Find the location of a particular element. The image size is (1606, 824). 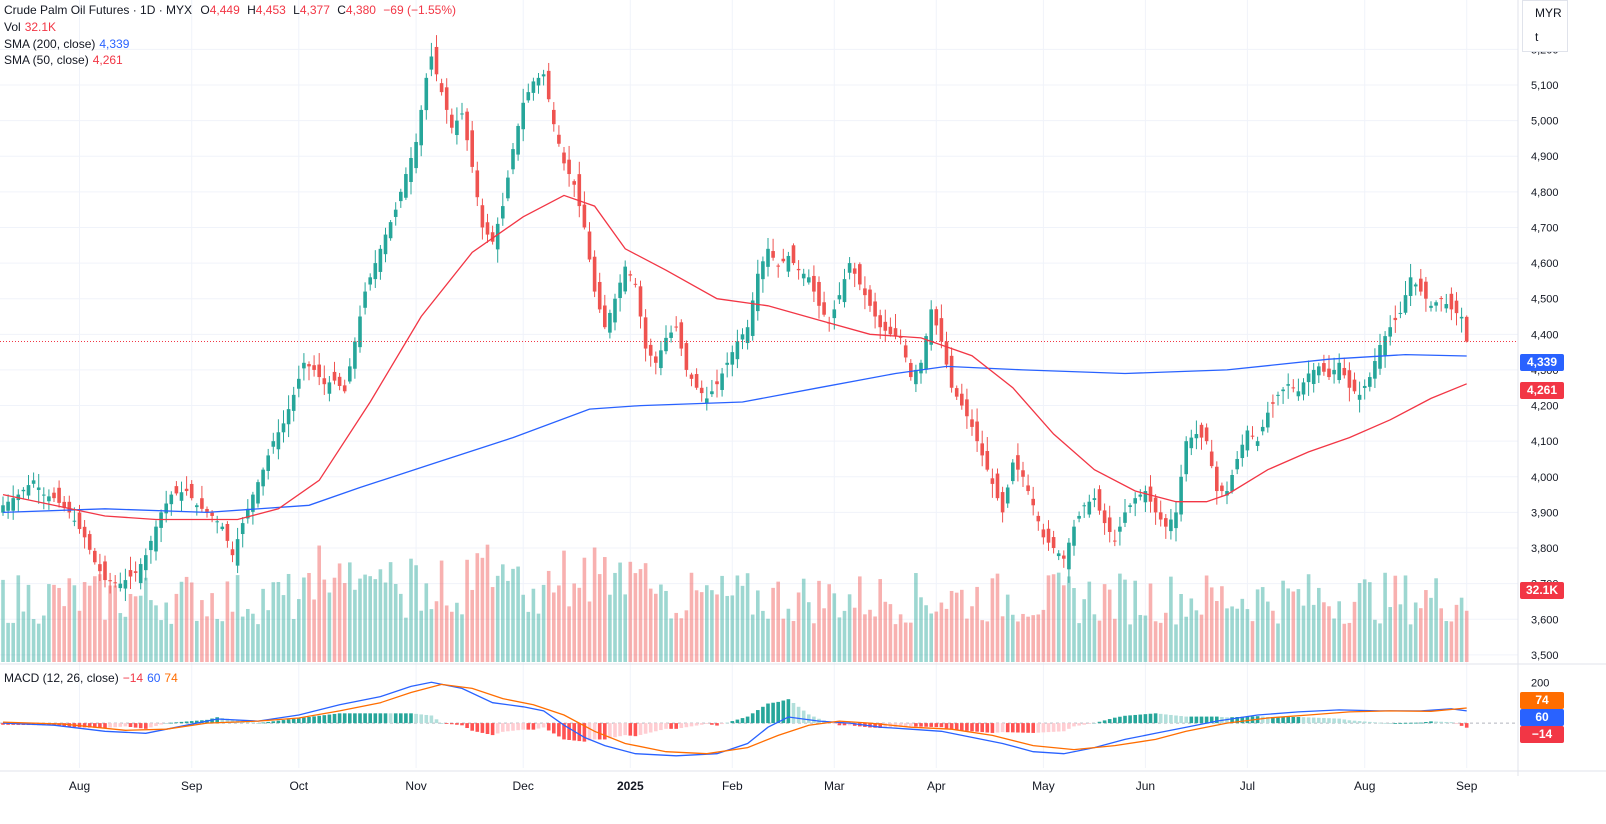

volume-legend: Vol 32.1K is located at coordinates (30, 27).